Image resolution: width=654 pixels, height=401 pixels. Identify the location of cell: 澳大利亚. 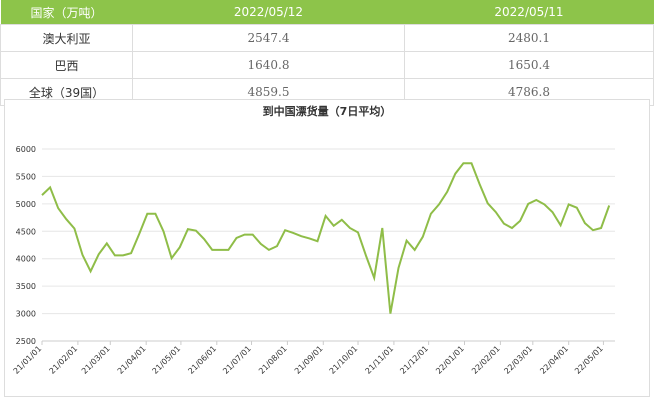
(66, 38).